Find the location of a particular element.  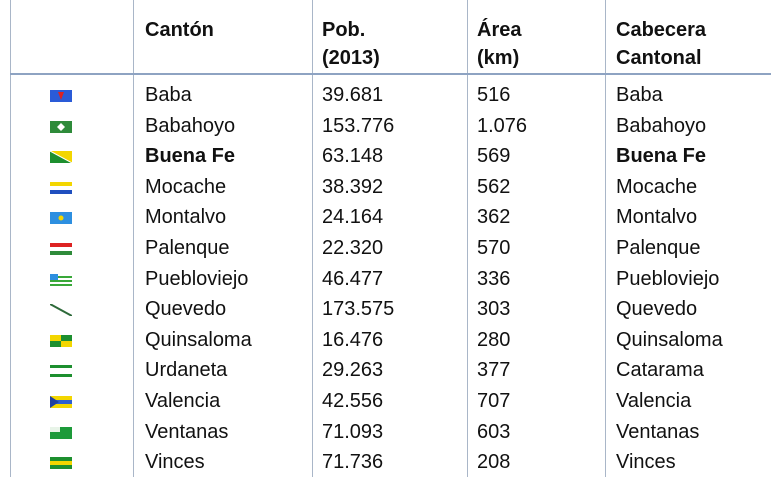

column-header: Pob. (2013) is located at coordinates (351, 44).